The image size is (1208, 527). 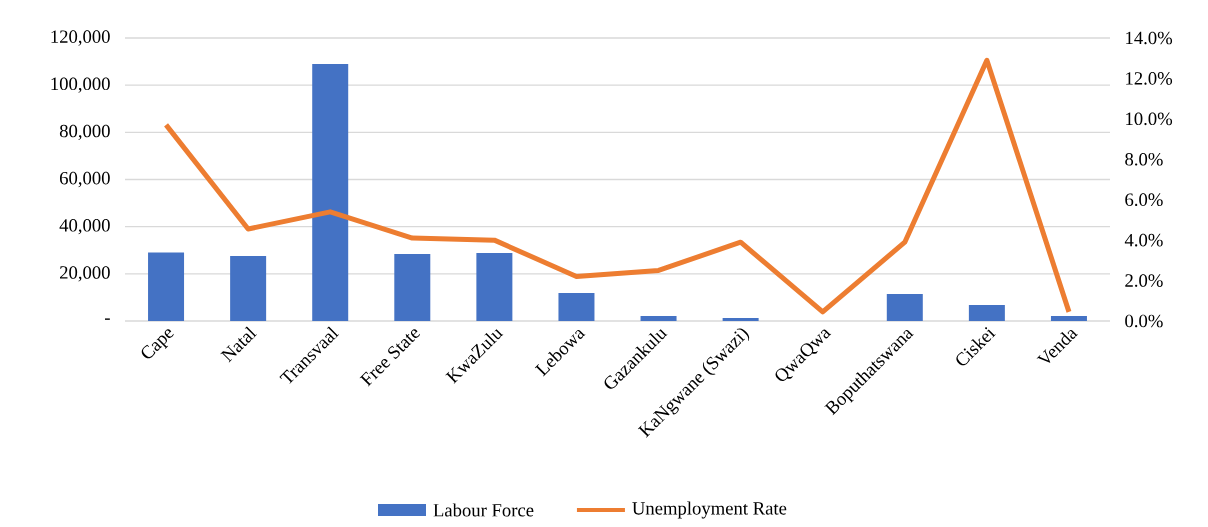 I want to click on y2-tick-label: 6.0%, so click(x=1144, y=200).